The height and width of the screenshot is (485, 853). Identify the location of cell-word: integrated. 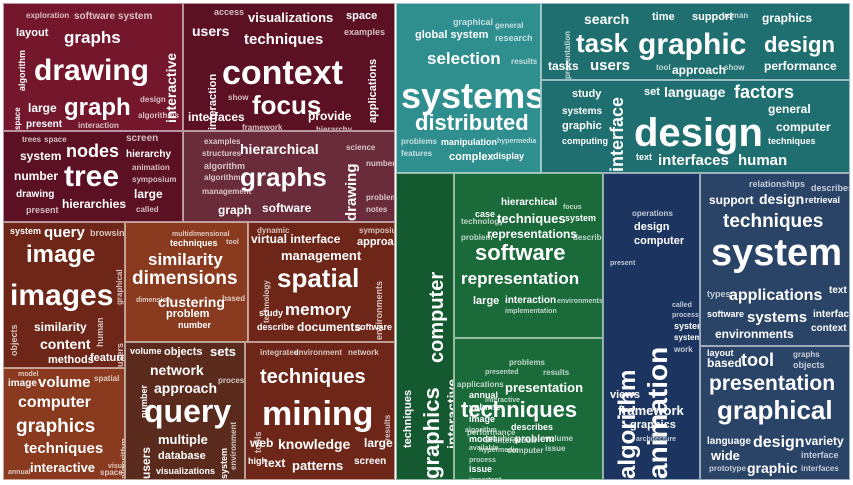
(279, 352).